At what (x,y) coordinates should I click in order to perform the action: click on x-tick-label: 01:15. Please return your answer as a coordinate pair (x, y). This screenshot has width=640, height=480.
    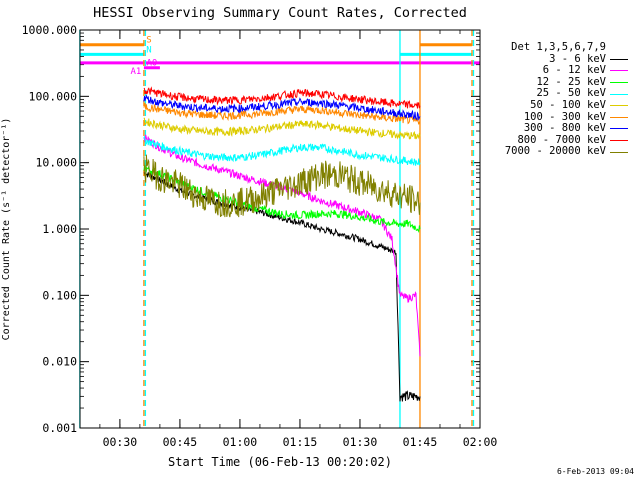
    Looking at the image, I should click on (300, 442).